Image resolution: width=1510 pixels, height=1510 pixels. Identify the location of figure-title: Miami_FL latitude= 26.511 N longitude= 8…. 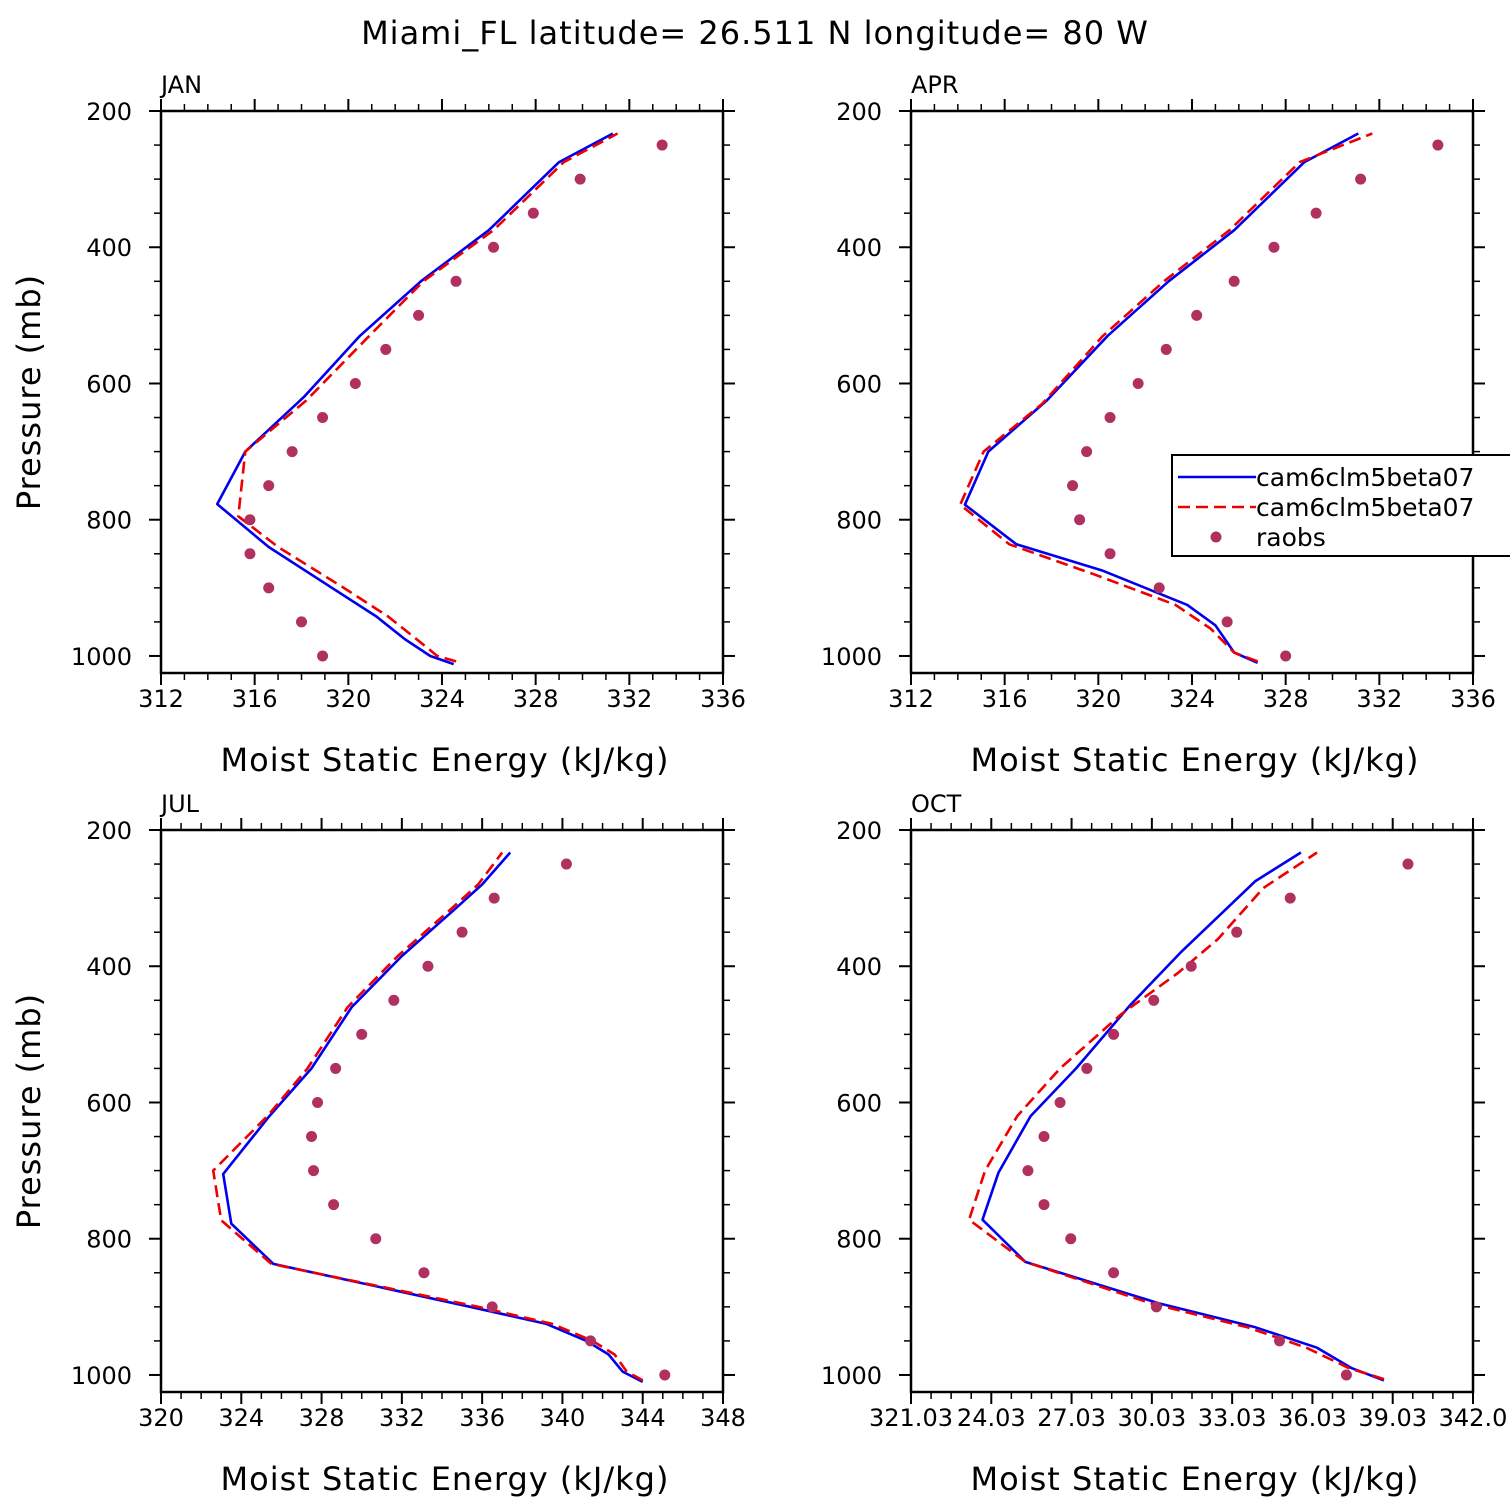
(755, 33).